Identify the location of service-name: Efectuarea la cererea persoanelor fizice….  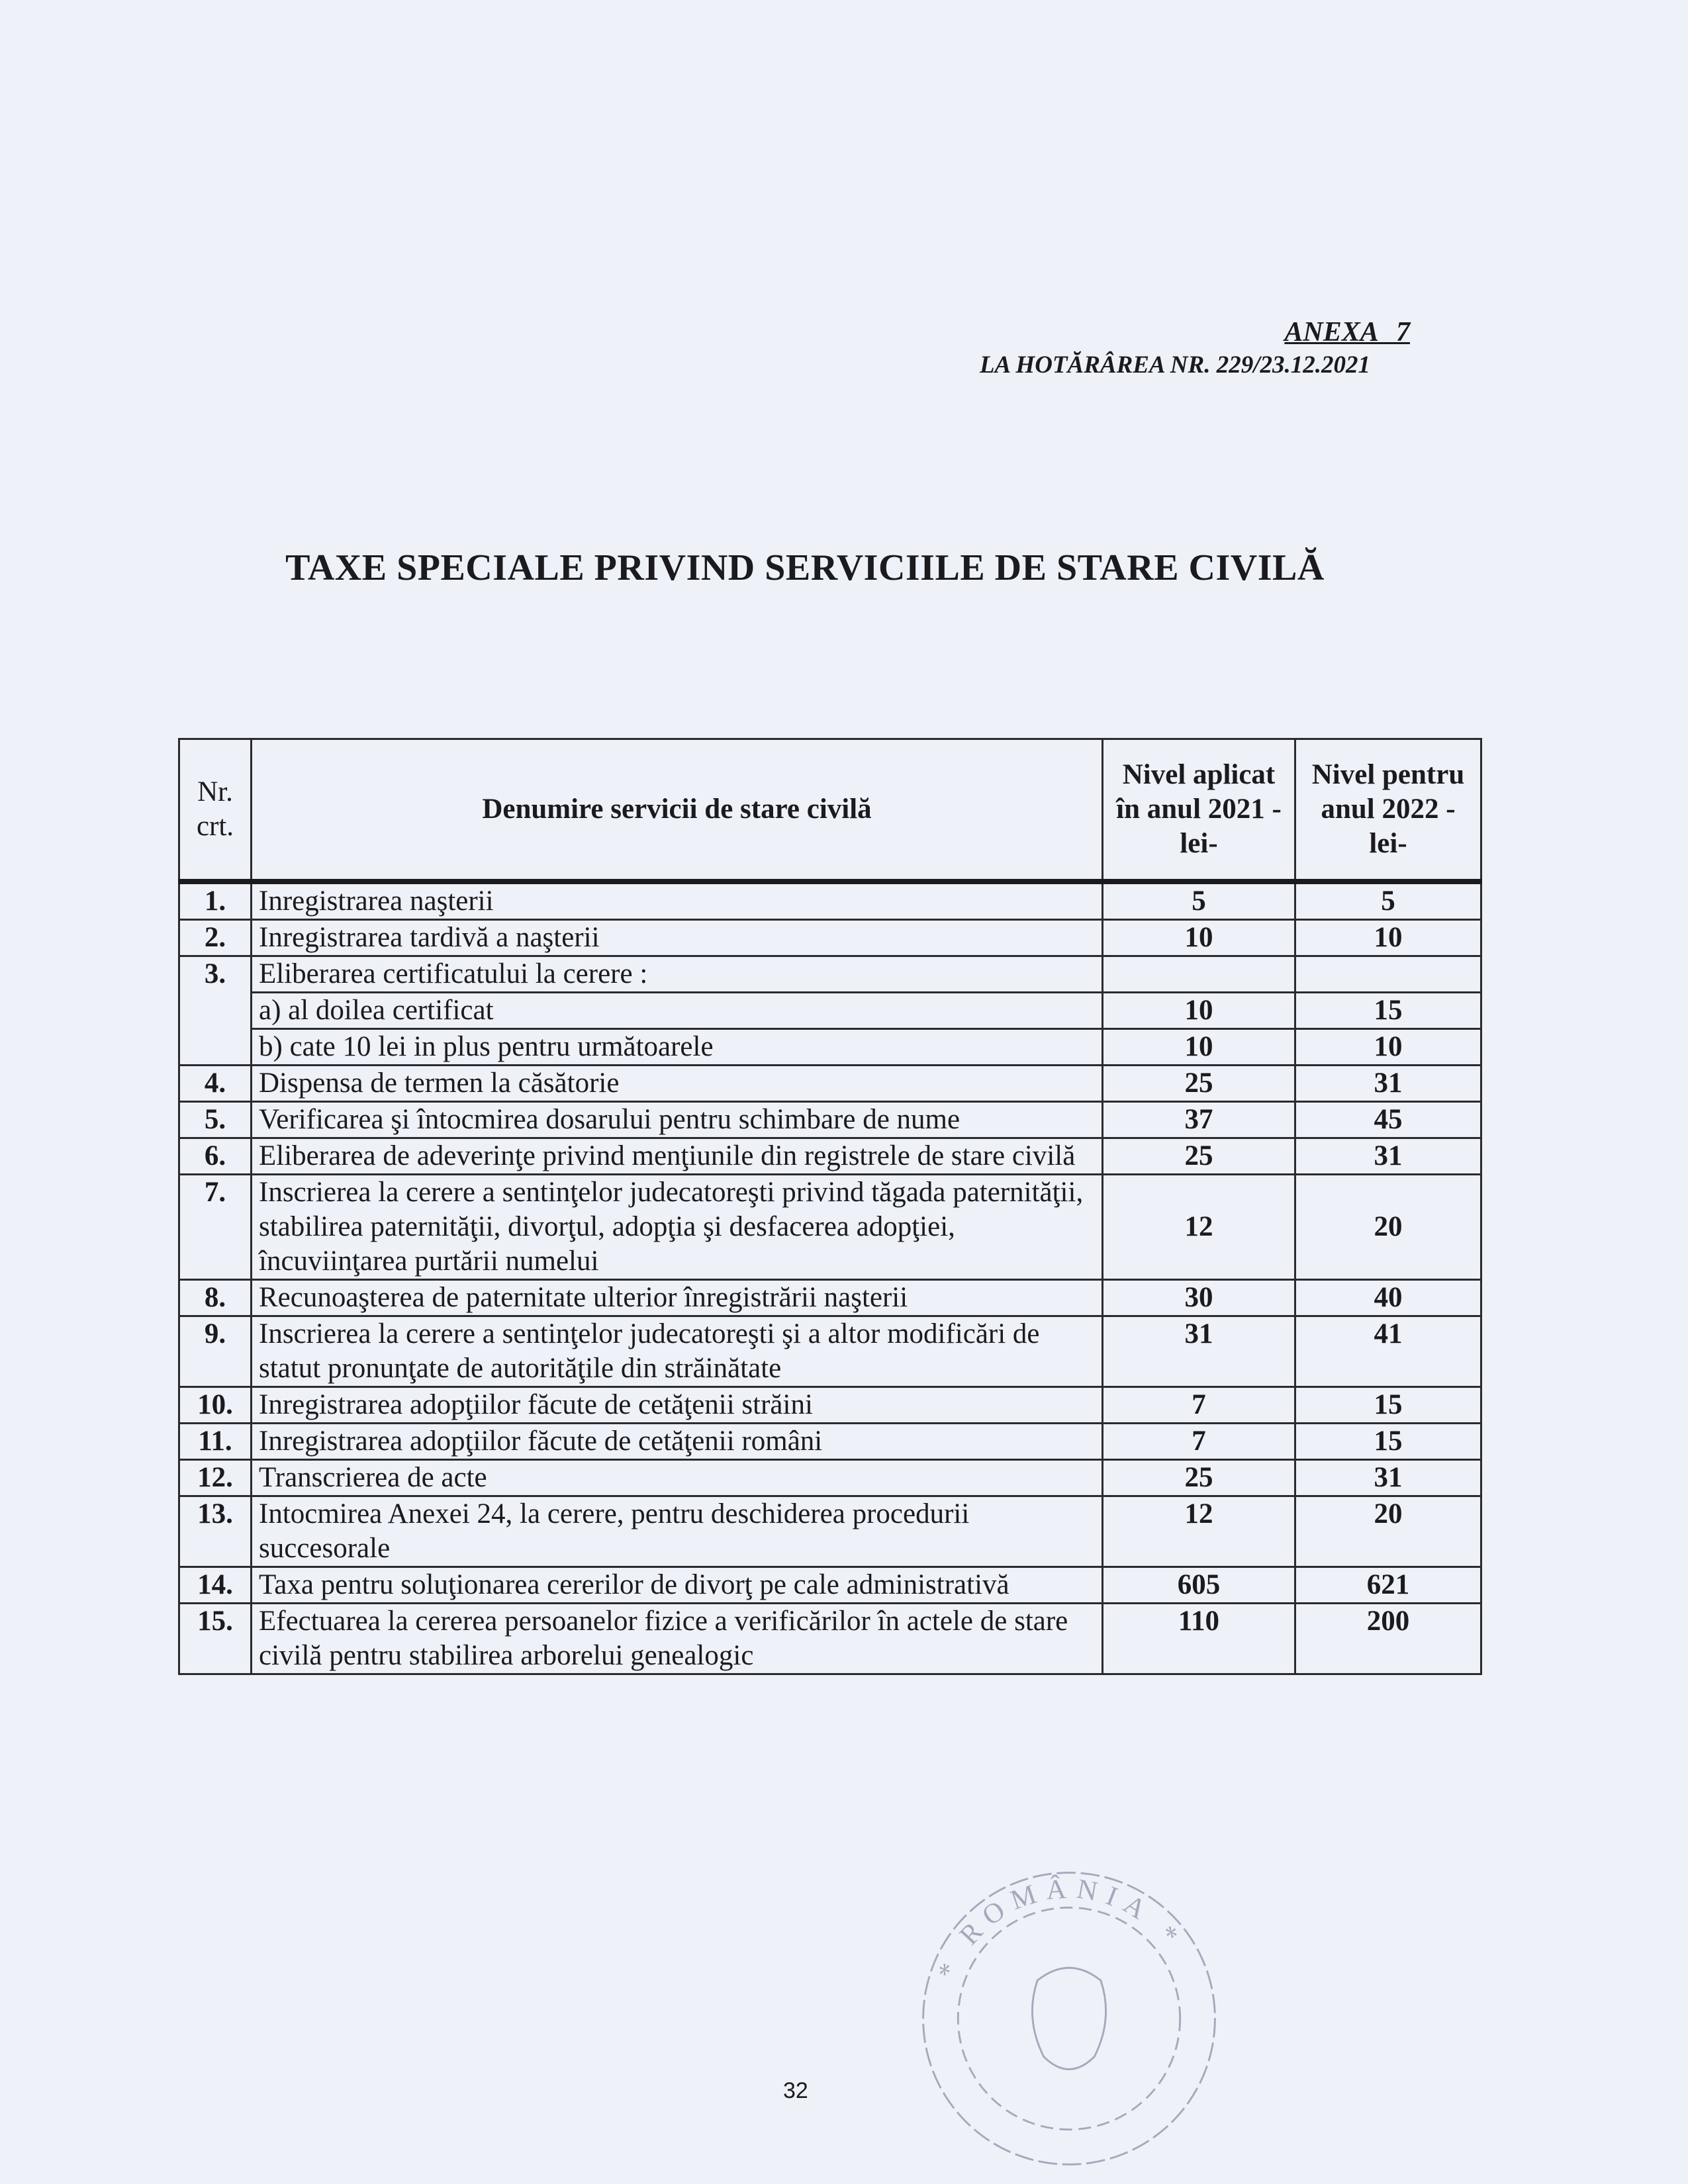
(676, 1638).